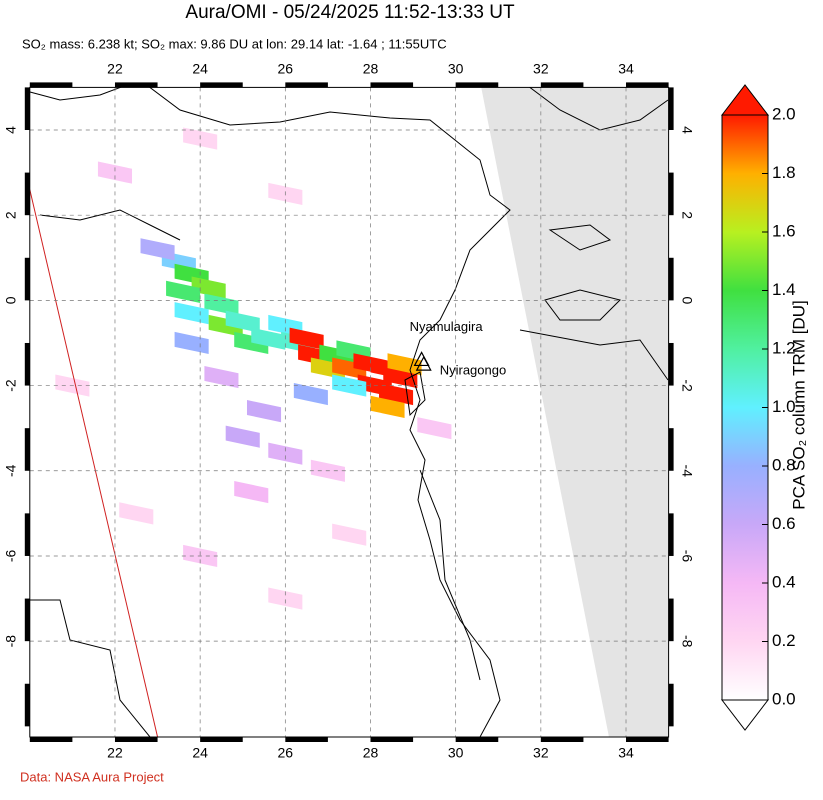  What do you see at coordinates (784, 406) in the screenshot?
I see `colorbar-tick-label: 1.0` at bounding box center [784, 406].